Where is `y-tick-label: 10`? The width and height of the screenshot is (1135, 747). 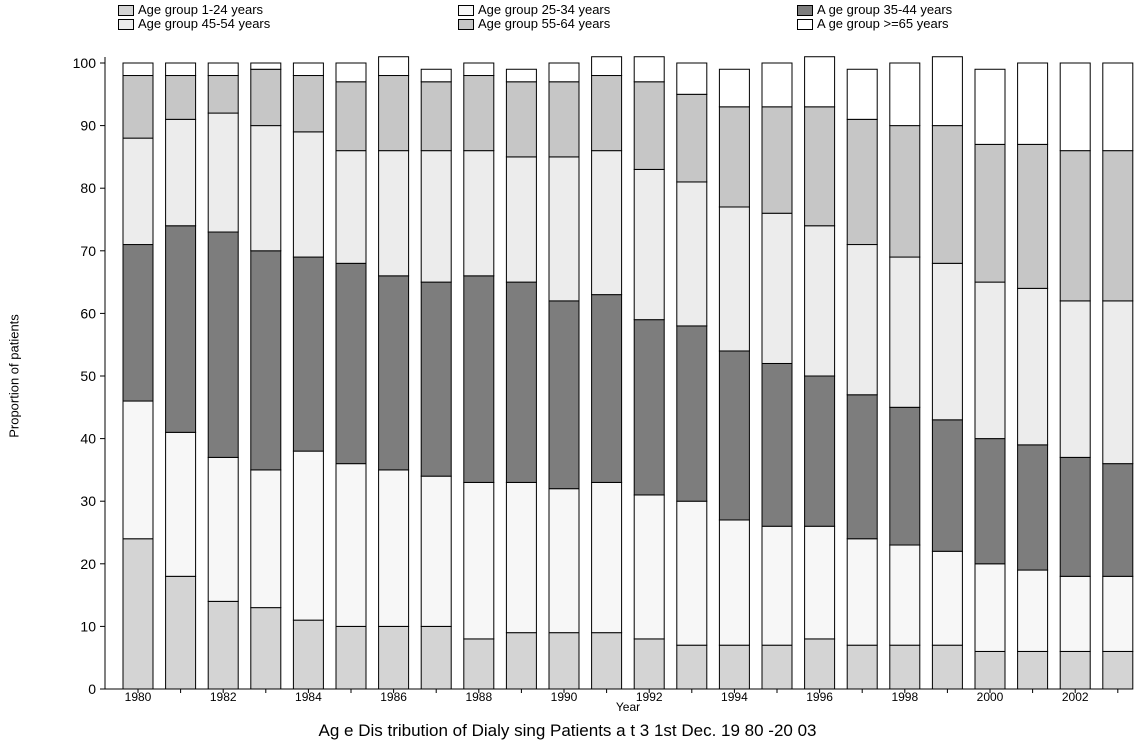 y-tick-label: 10 is located at coordinates (88, 626).